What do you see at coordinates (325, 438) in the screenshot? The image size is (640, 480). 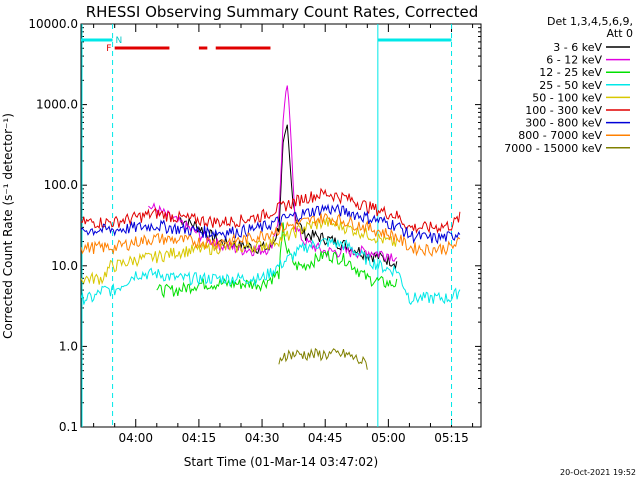 I see `x-tick-label: 04:45` at bounding box center [325, 438].